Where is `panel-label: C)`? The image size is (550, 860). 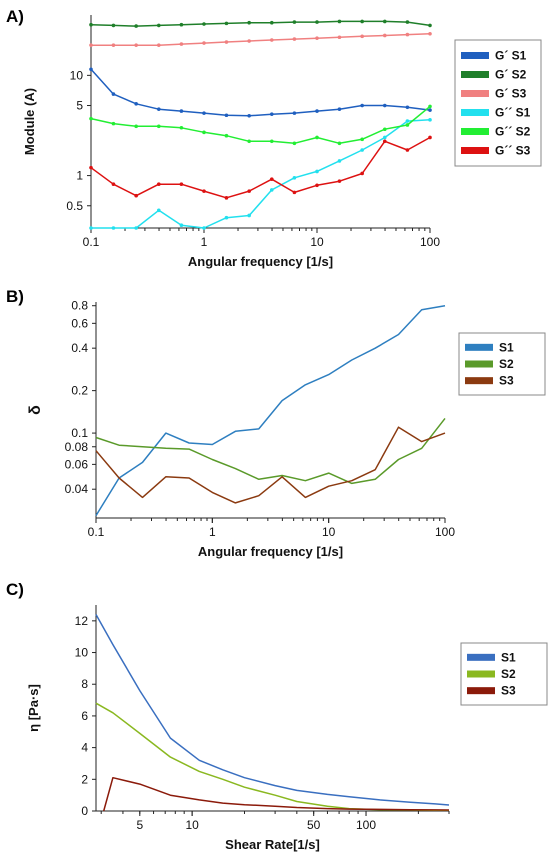
panel-label: C) is located at coordinates (15, 589).